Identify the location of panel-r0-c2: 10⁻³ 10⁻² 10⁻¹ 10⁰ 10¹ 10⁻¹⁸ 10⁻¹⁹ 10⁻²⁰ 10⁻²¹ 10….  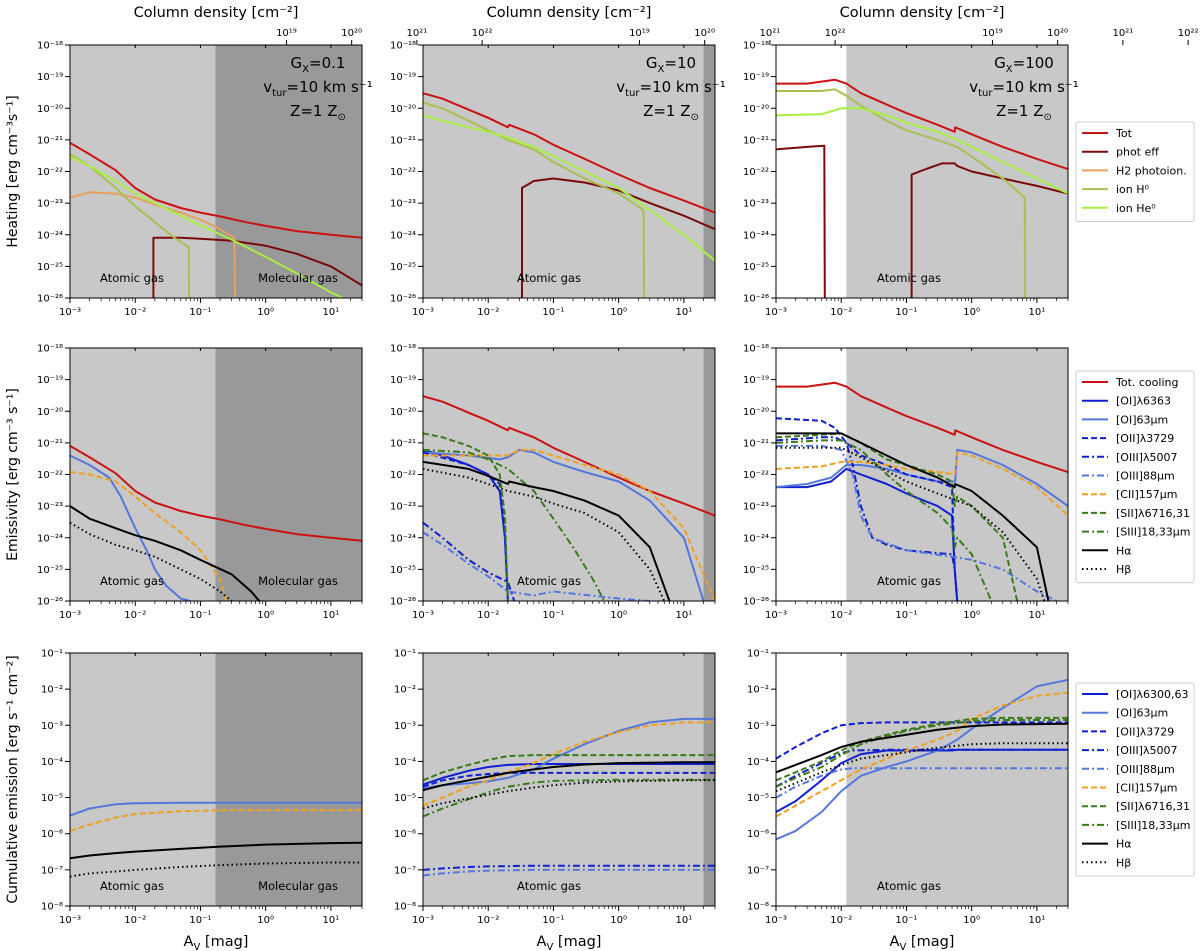
(906, 179).